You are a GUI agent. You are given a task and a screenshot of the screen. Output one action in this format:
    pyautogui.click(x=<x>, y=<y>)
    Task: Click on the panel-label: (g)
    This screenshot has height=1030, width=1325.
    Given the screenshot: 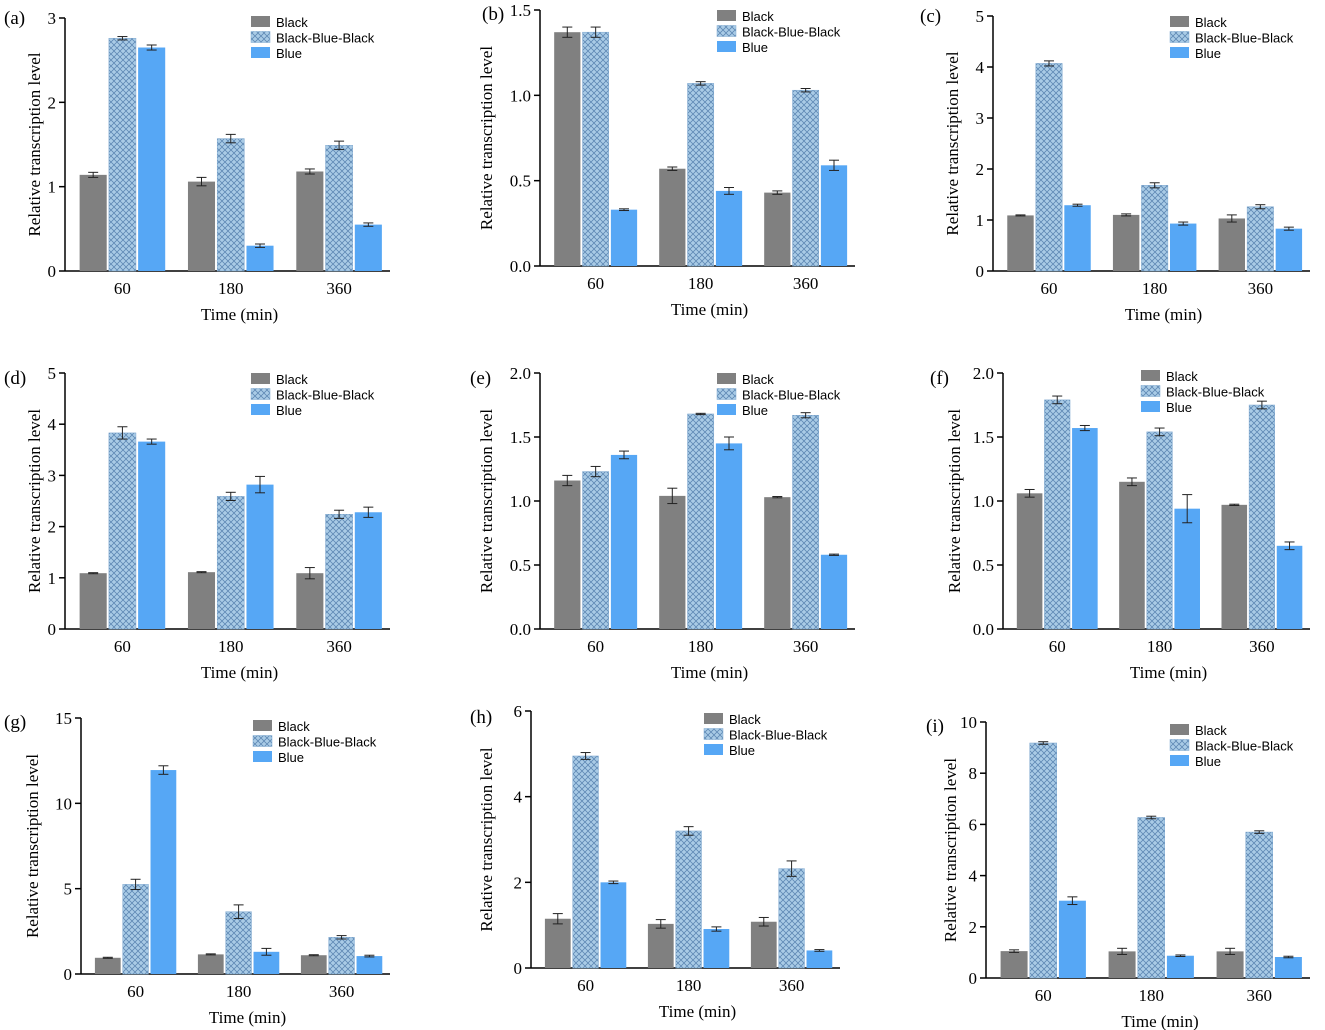 What is the action you would take?
    pyautogui.click(x=15, y=722)
    